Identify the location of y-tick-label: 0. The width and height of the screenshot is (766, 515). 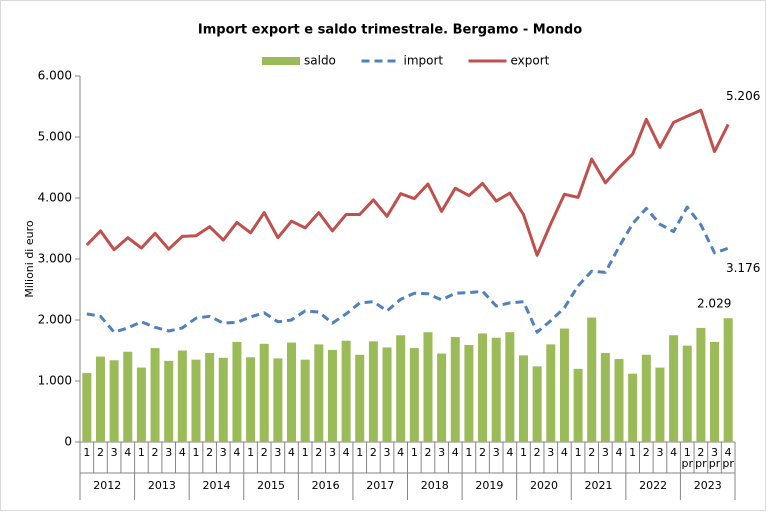
(68, 442).